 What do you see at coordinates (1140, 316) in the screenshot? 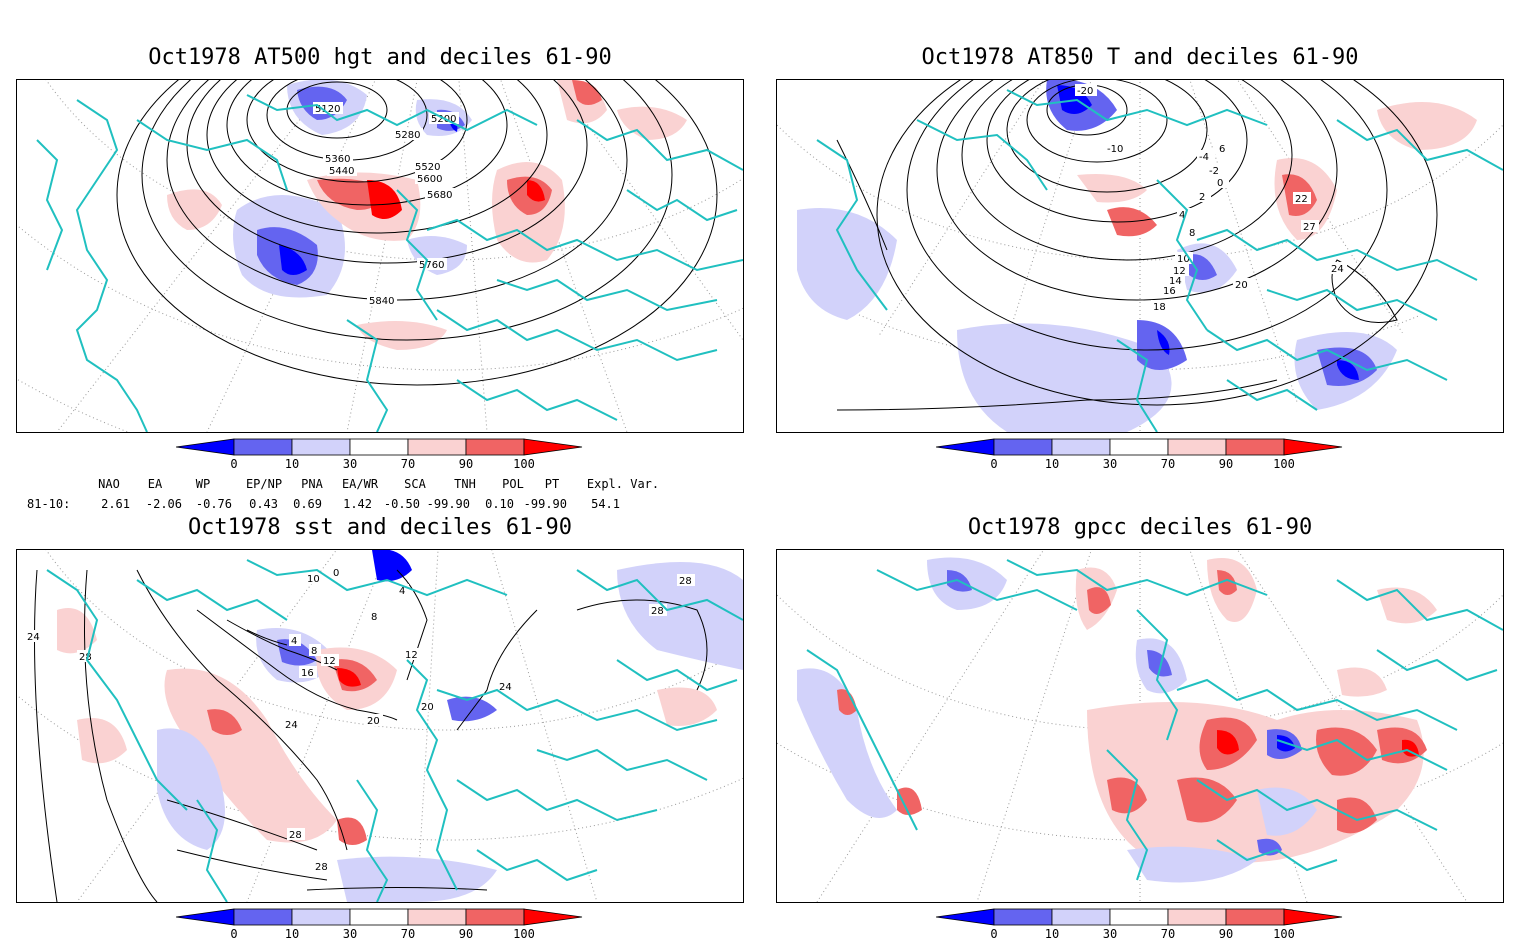
I see `hemisphere-clip` at bounding box center [1140, 316].